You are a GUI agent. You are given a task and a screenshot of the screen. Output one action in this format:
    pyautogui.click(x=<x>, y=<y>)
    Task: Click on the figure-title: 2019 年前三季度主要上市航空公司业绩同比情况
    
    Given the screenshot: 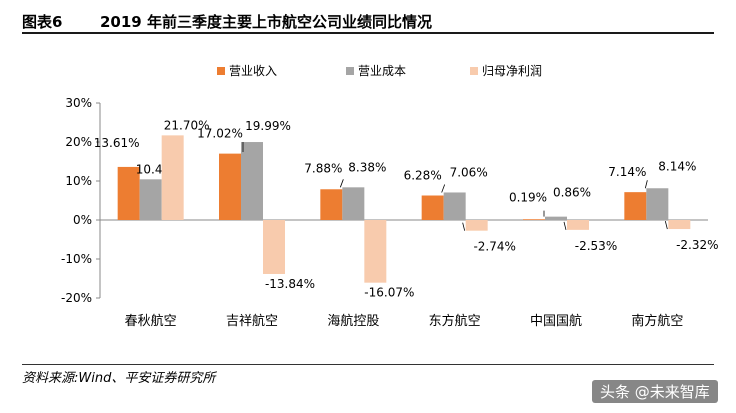 What is the action you would take?
    pyautogui.click(x=266, y=22)
    